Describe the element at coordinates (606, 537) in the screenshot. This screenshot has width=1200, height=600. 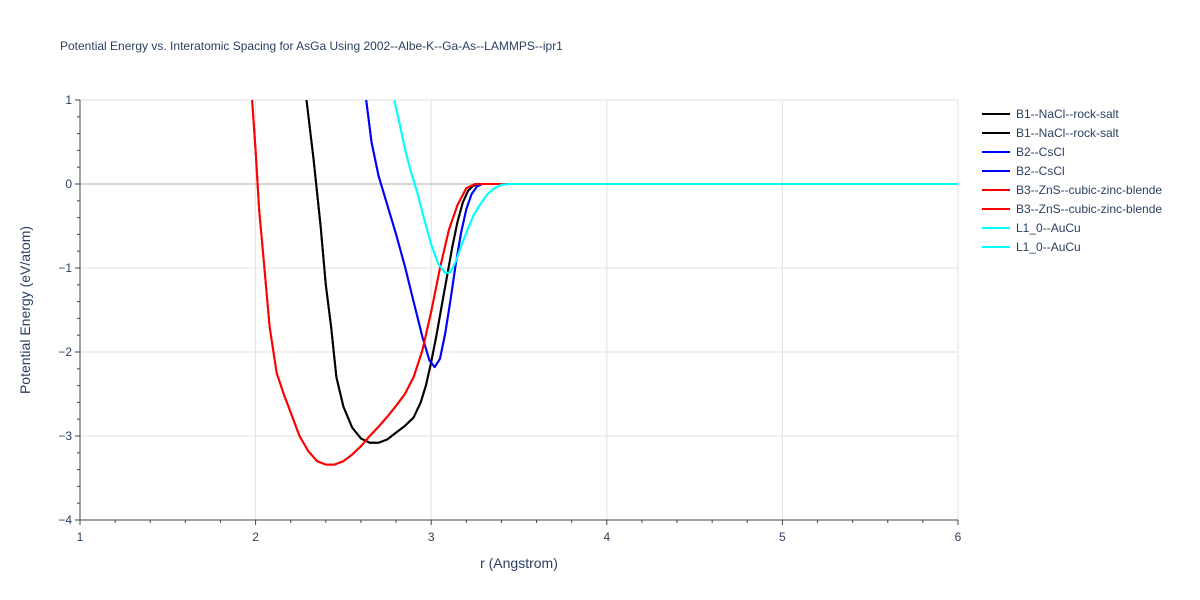
I see `x-tick-label: 4` at that location.